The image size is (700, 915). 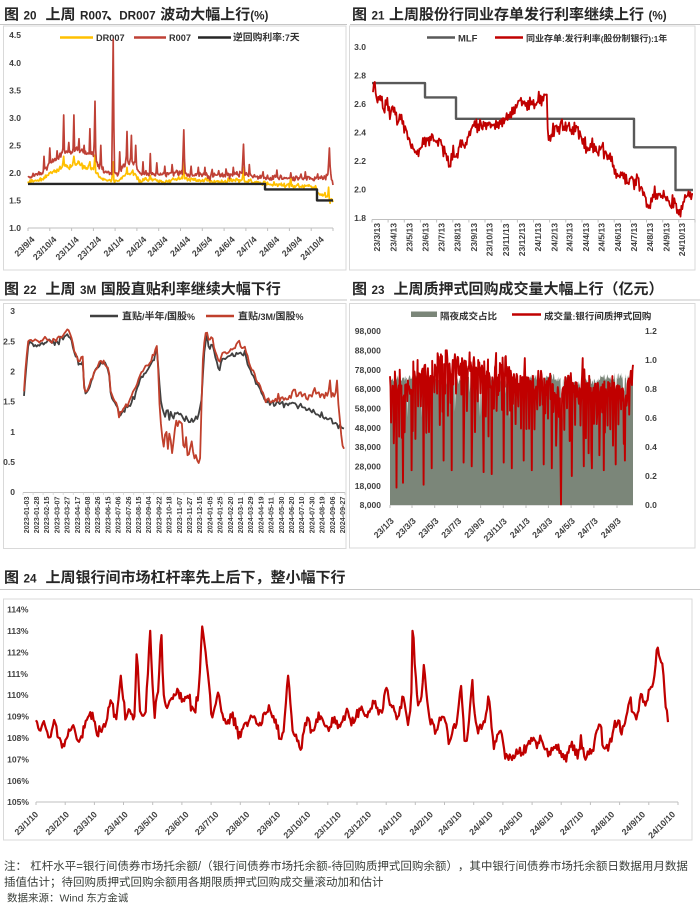 What do you see at coordinates (241, 515) in the screenshot?
I see `svg-text: 2024-03-11` at bounding box center [241, 515].